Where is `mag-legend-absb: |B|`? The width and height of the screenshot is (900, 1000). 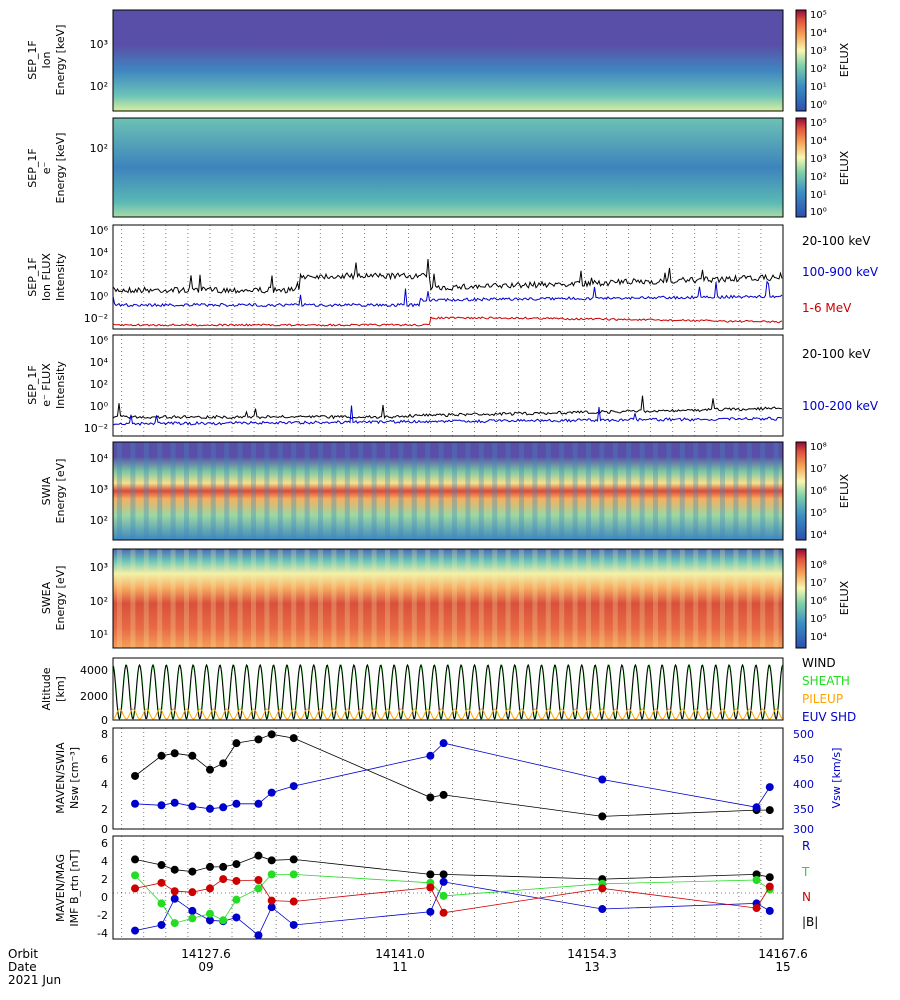 mag-legend-absb: |B| is located at coordinates (810, 922).